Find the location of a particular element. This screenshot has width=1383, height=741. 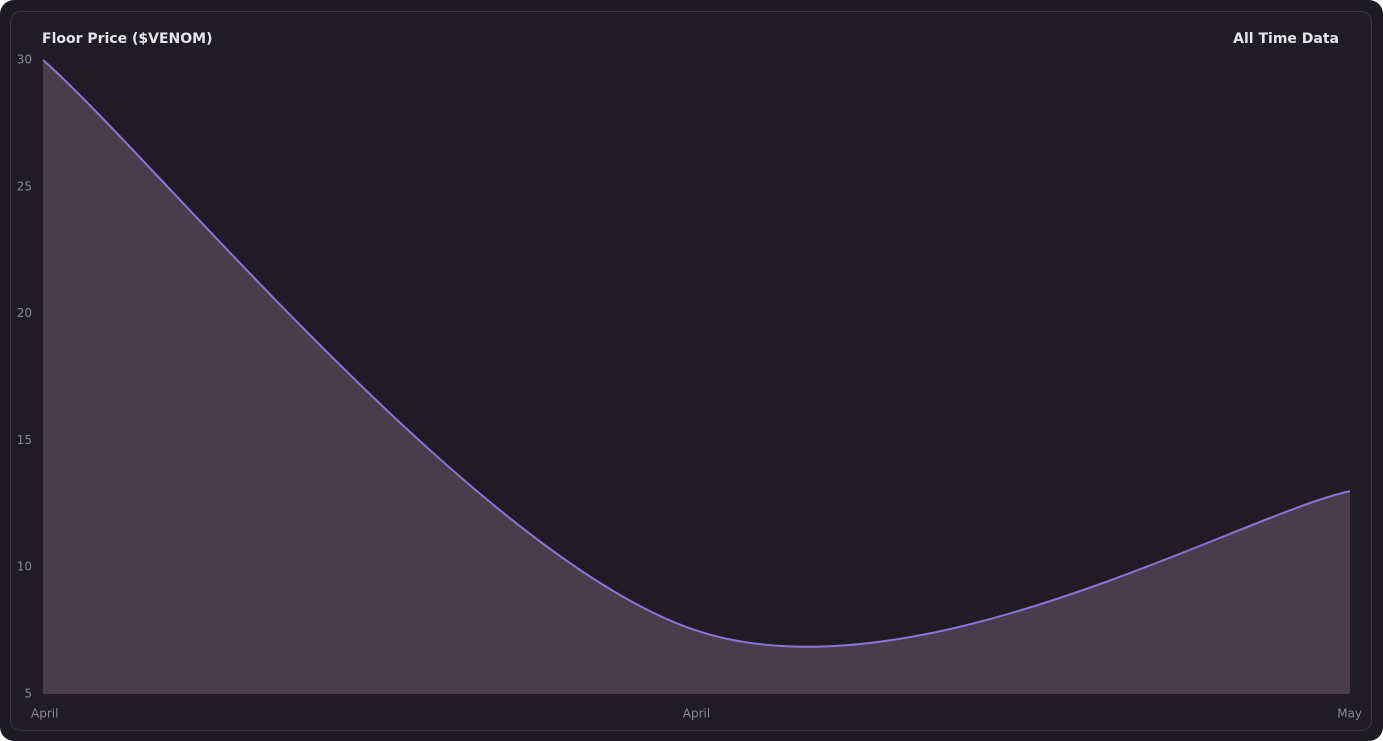

annotation: All Time Data is located at coordinates (1286, 39).